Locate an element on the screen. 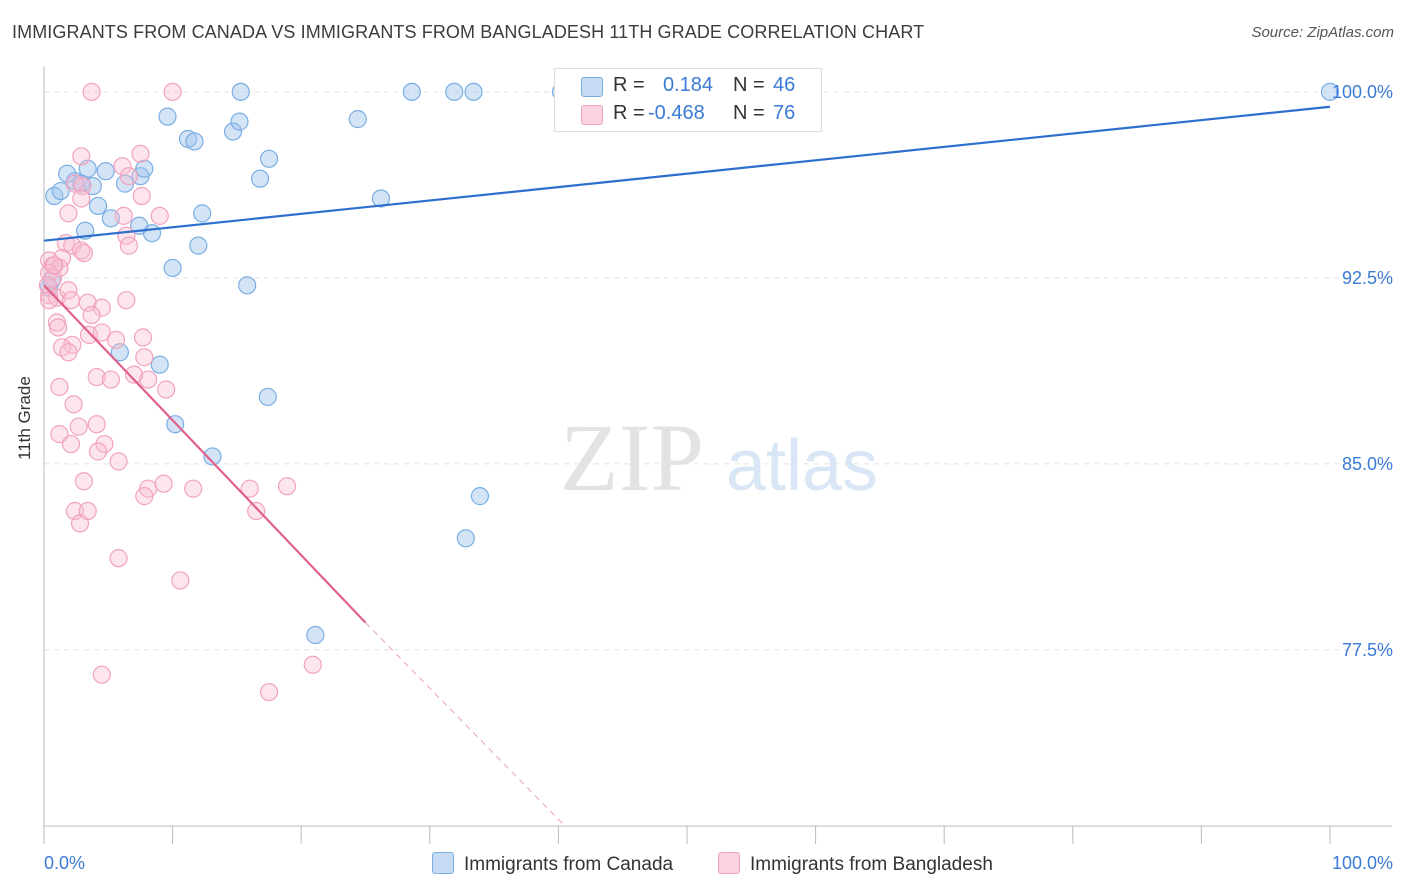  legend-swatch-bangladesh is located at coordinates (592, 115).